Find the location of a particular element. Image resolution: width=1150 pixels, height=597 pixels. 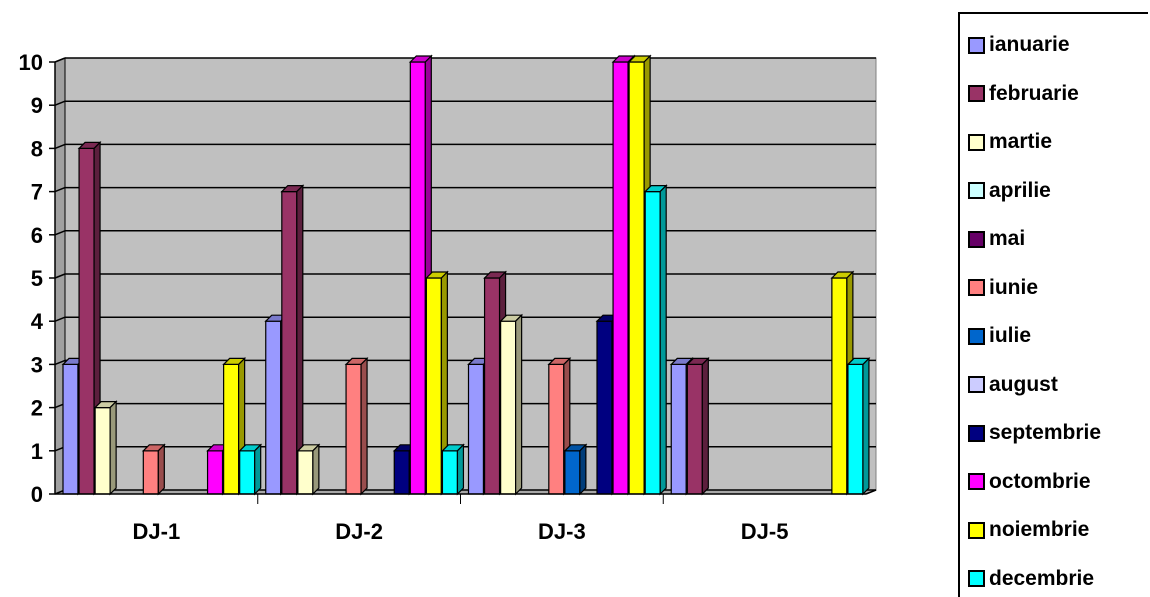

y-tick-label: 5 is located at coordinates (37, 278).